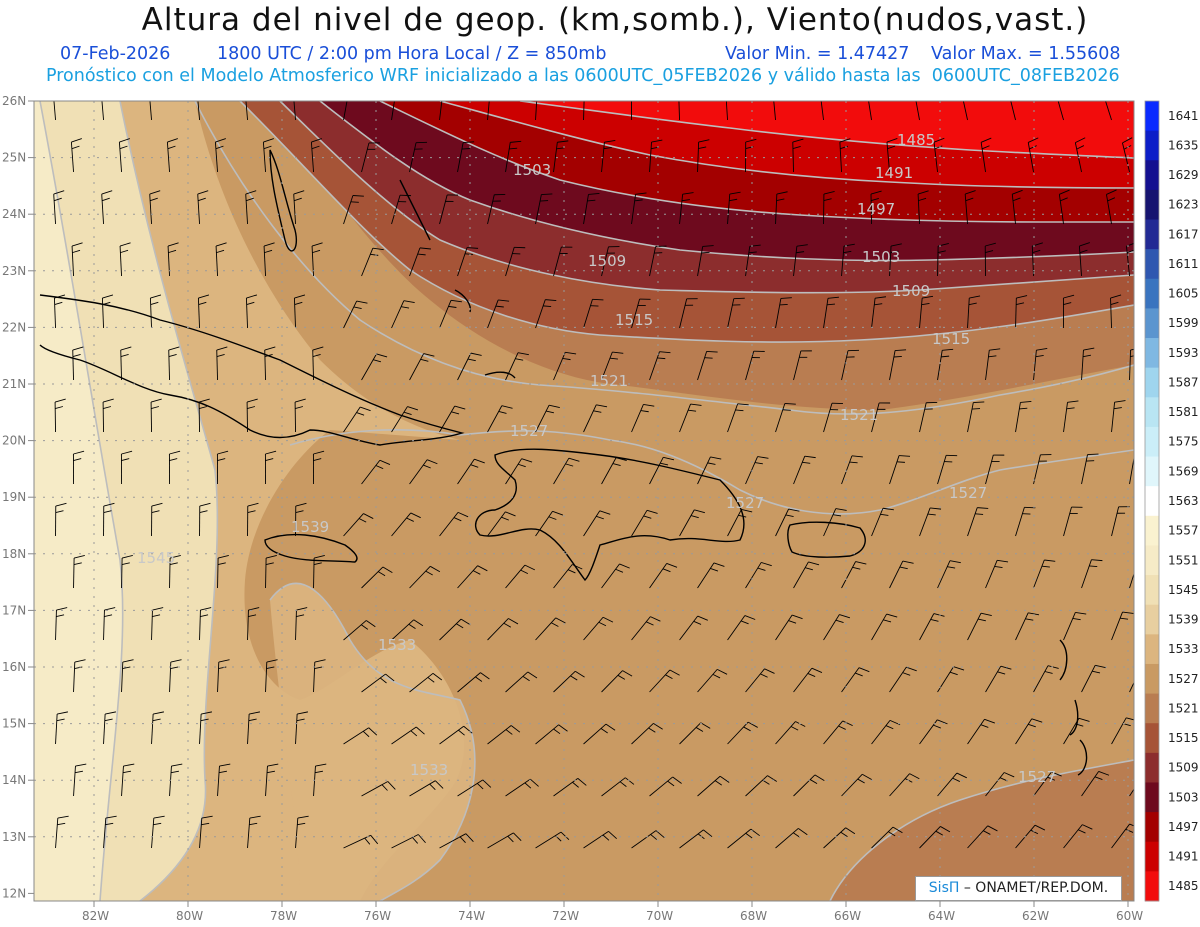 This screenshot has height=927, width=1200. I want to click on lon-label: 70W, so click(659, 916).